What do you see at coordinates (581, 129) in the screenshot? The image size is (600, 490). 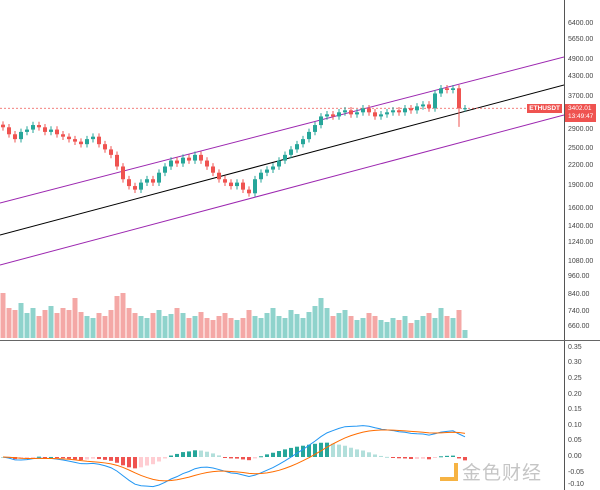 I see `price-tick: 2900.00` at bounding box center [581, 129].